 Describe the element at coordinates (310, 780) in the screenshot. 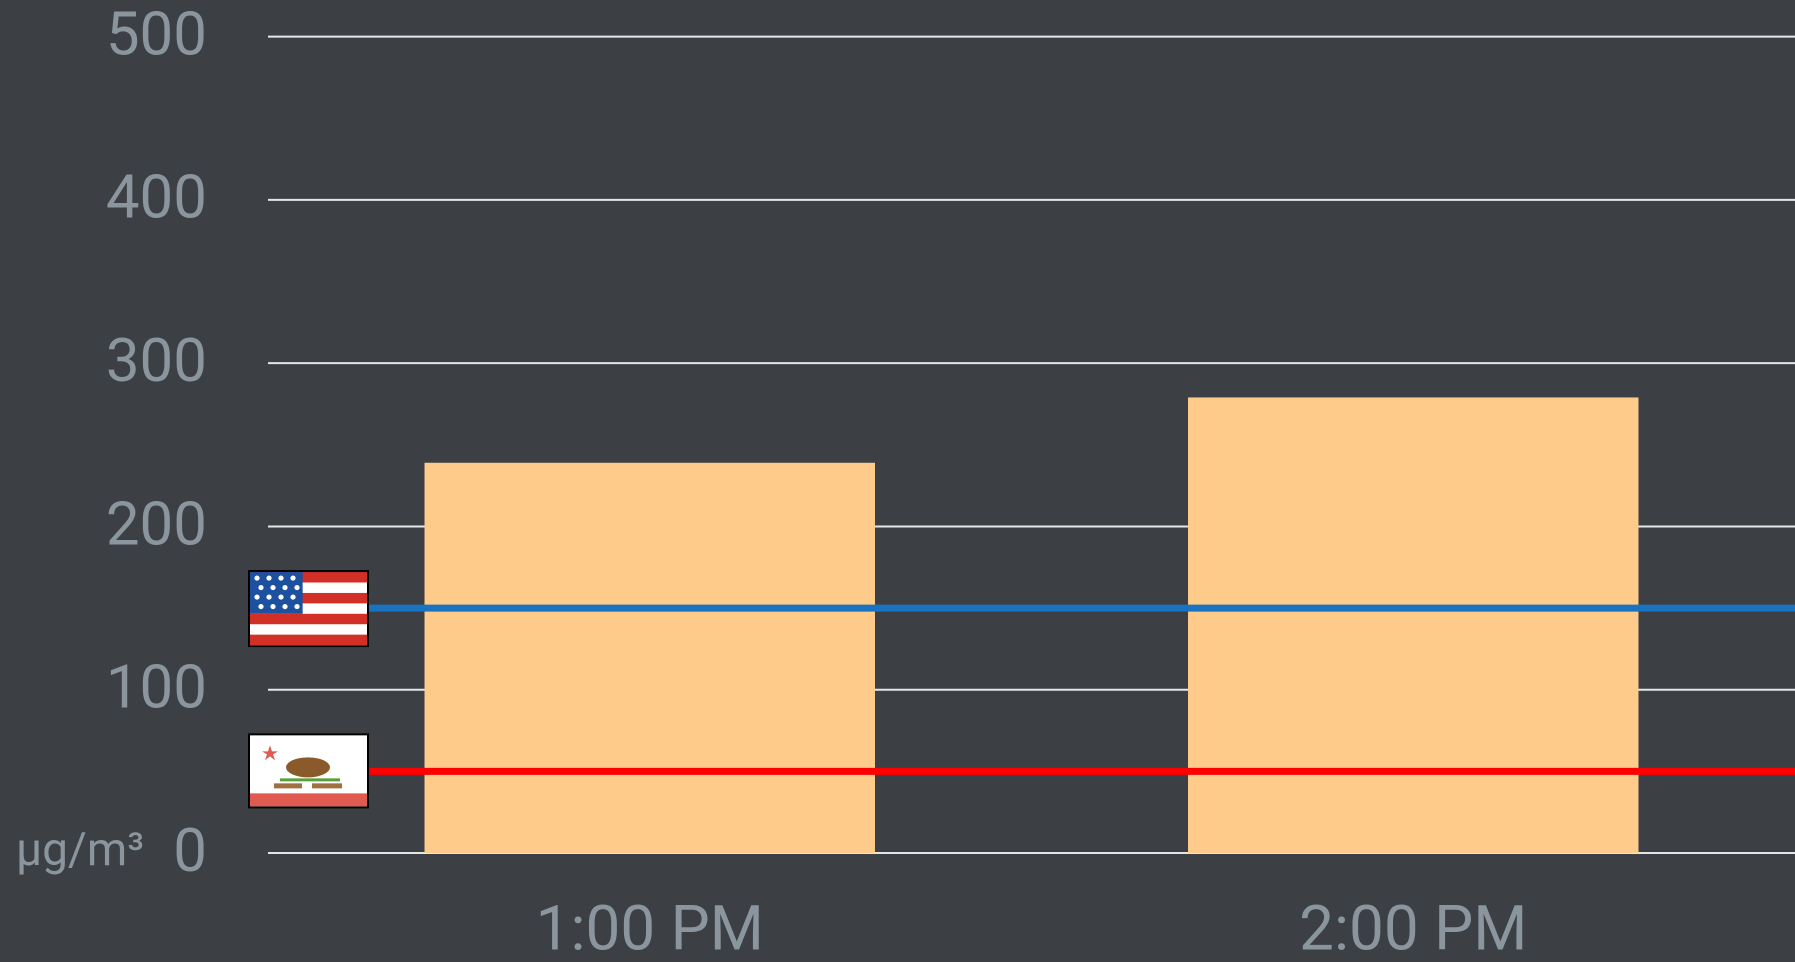

I see `flag-grass` at that location.